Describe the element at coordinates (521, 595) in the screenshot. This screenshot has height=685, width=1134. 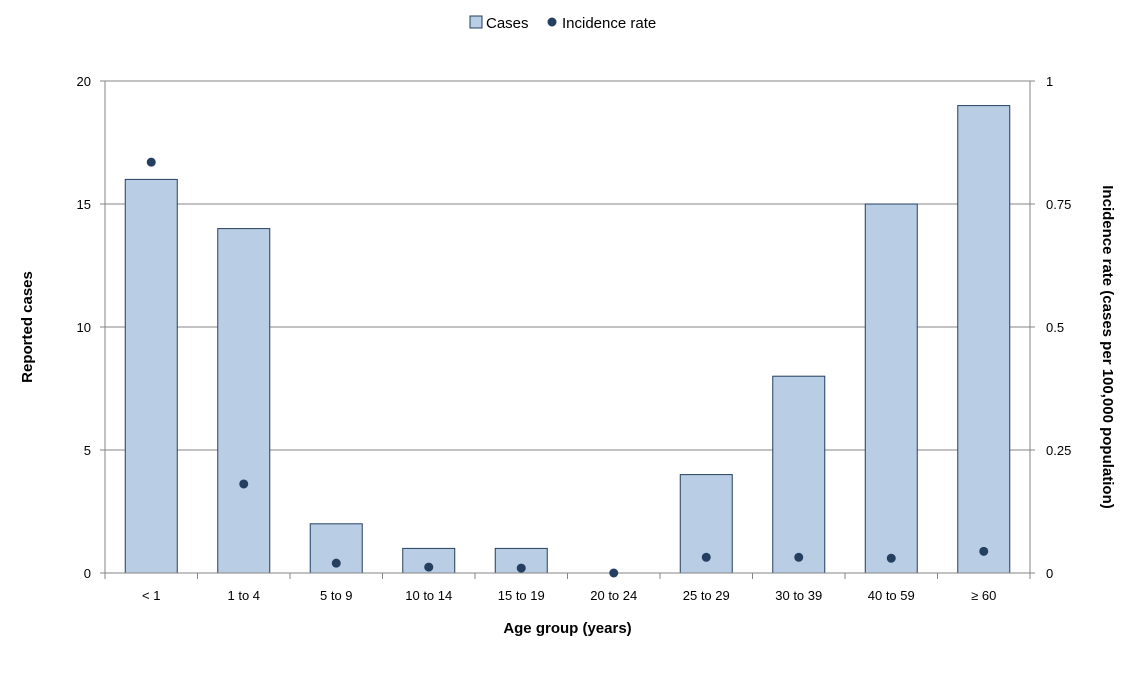
I see `x-tick-label: 15 to 19` at that location.